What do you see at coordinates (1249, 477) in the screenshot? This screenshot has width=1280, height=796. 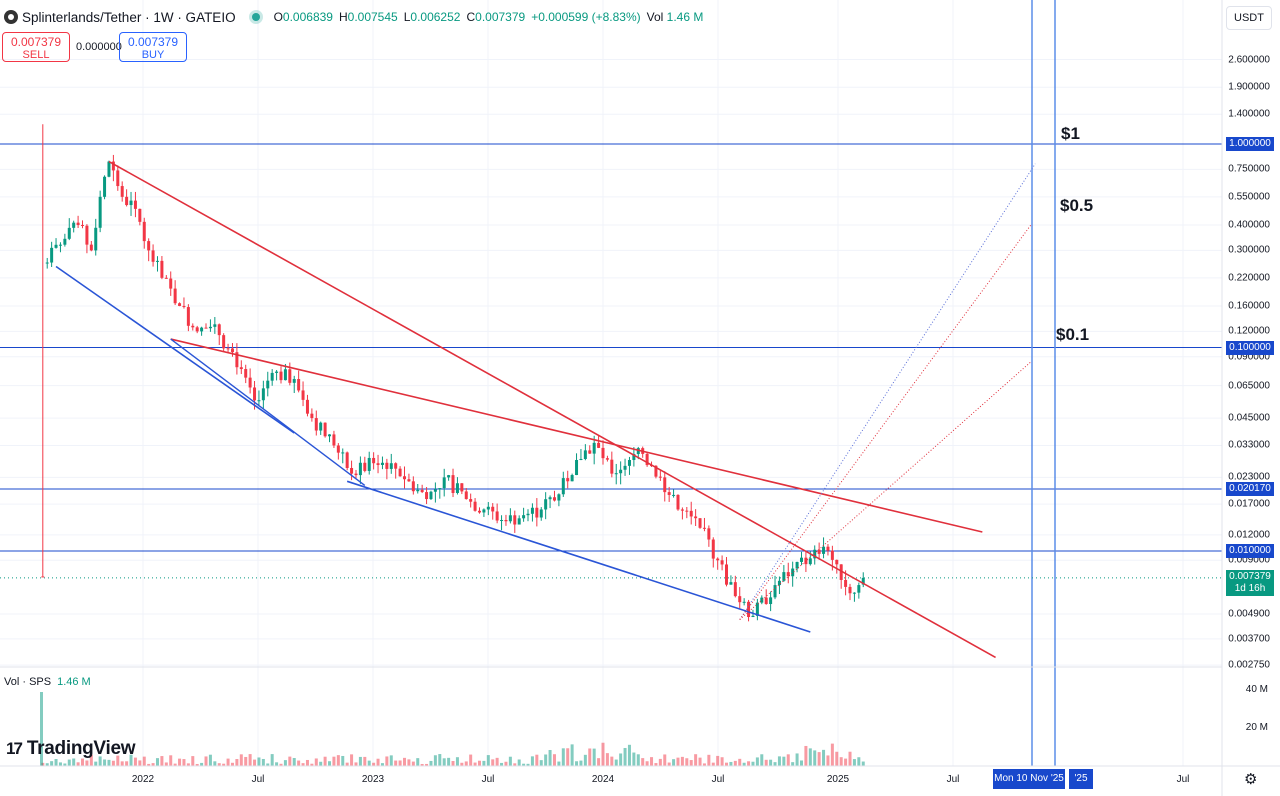 I see `price-axis-label: 0.023000` at bounding box center [1249, 477].